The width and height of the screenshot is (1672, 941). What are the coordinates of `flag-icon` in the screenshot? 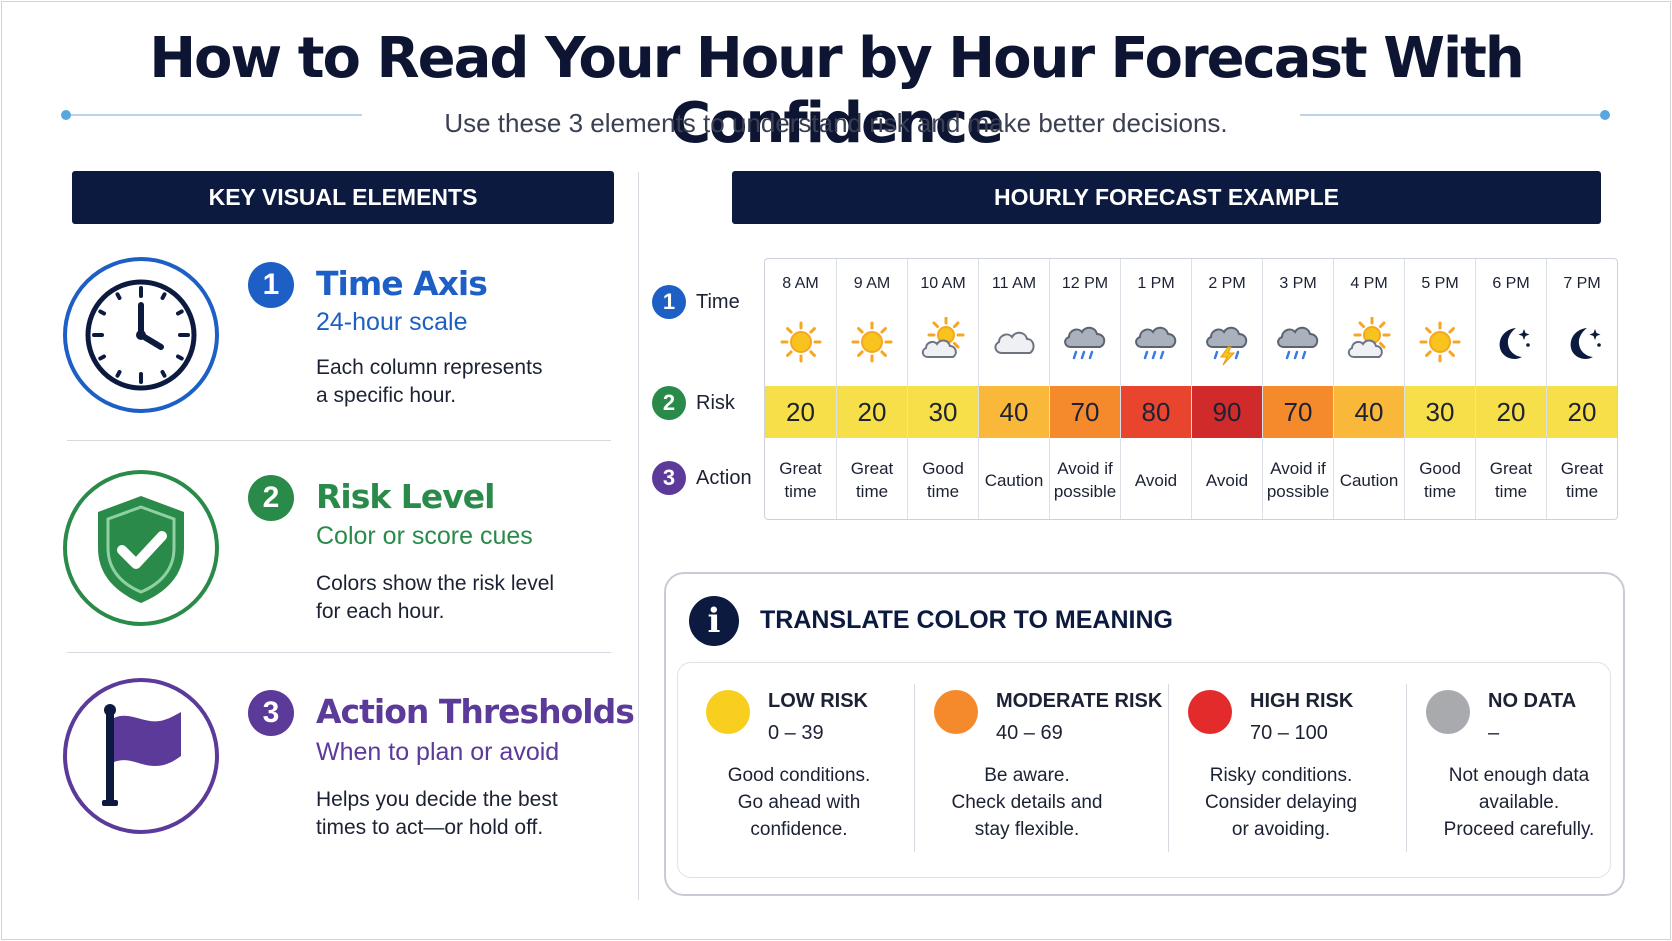 It's located at (141, 755).